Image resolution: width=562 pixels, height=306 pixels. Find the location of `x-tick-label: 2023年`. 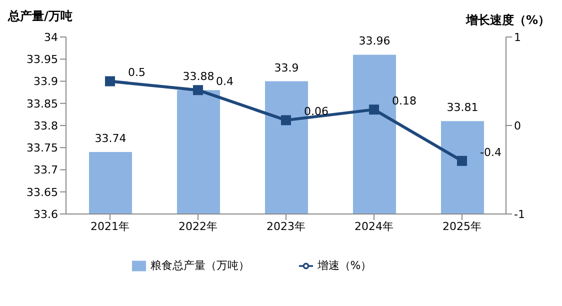

x-tick-label: 2023年 is located at coordinates (286, 226).